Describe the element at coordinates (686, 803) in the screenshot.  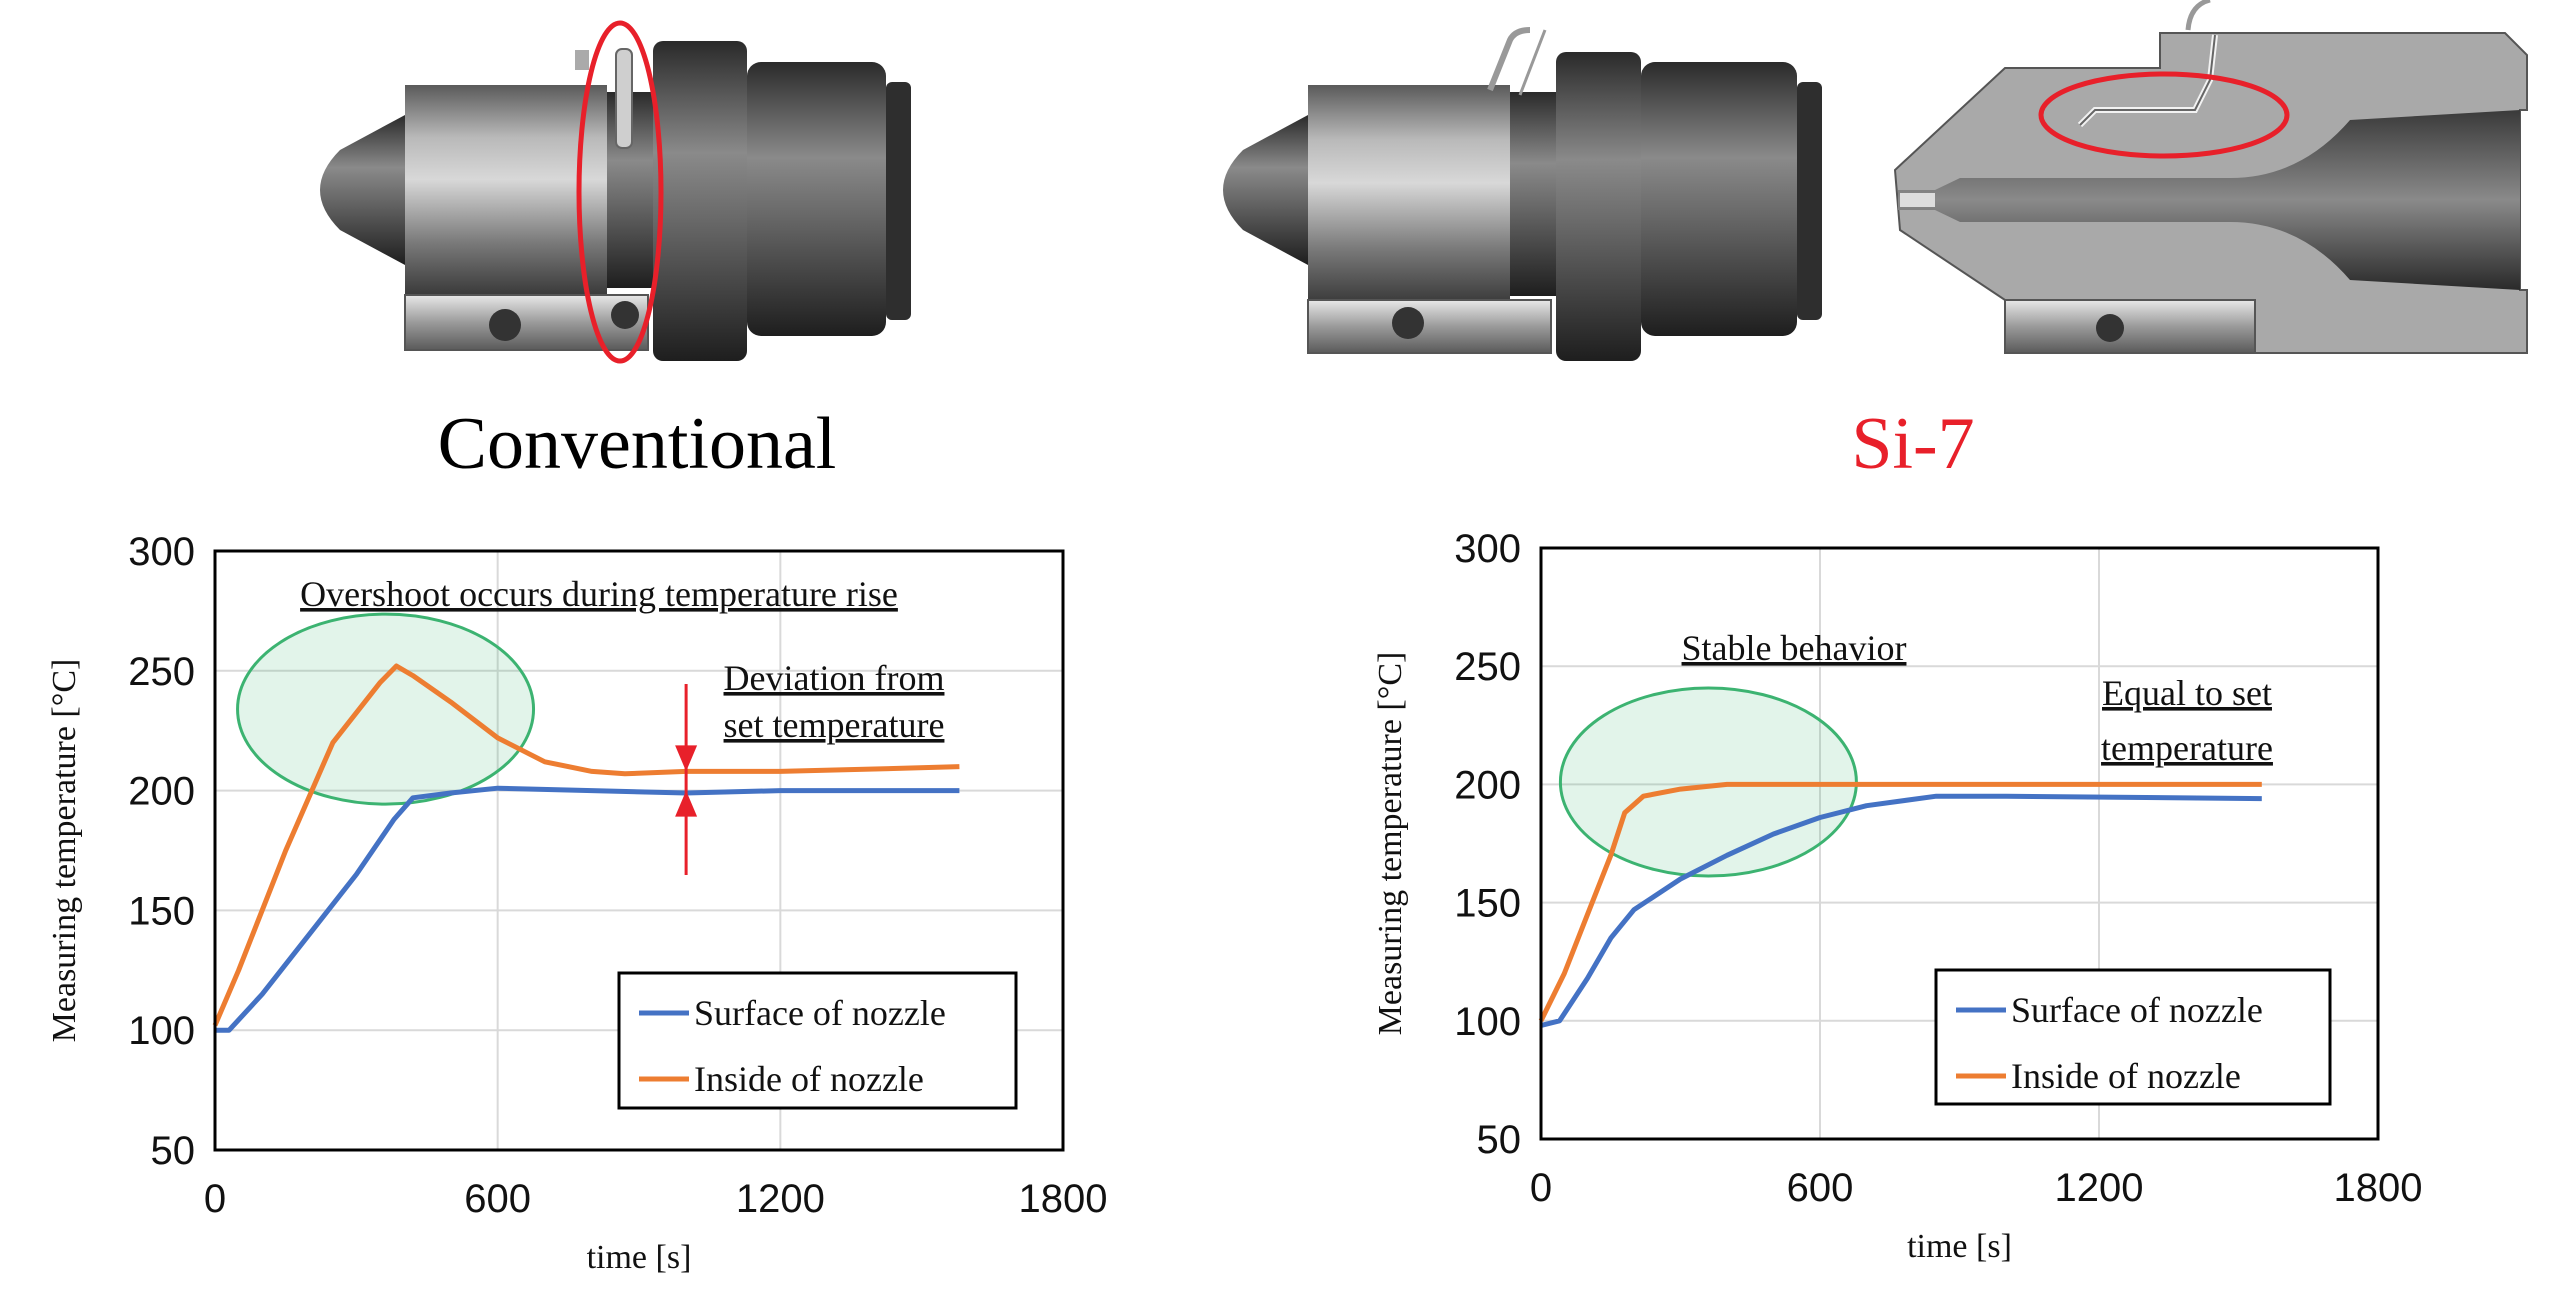
I see `arrowhead-up-icon` at that location.